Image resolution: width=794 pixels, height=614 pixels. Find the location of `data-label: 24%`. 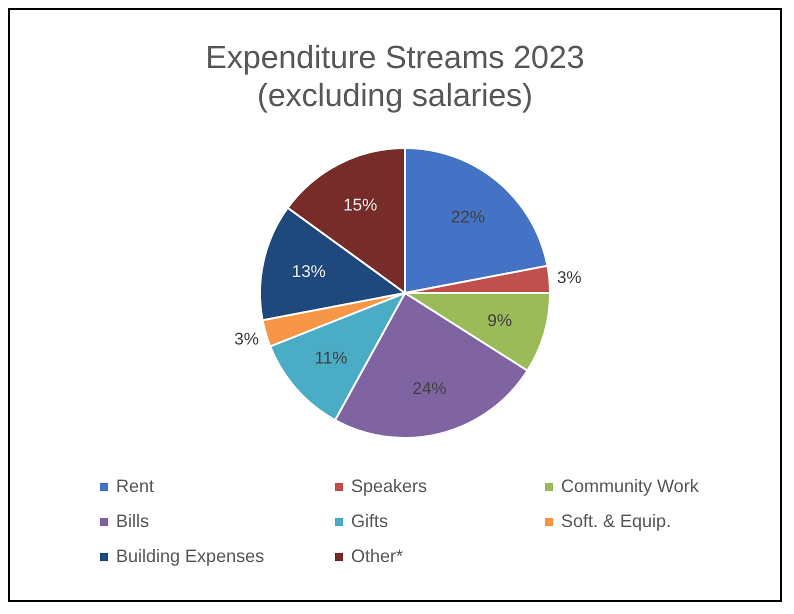

data-label: 24% is located at coordinates (429, 388).